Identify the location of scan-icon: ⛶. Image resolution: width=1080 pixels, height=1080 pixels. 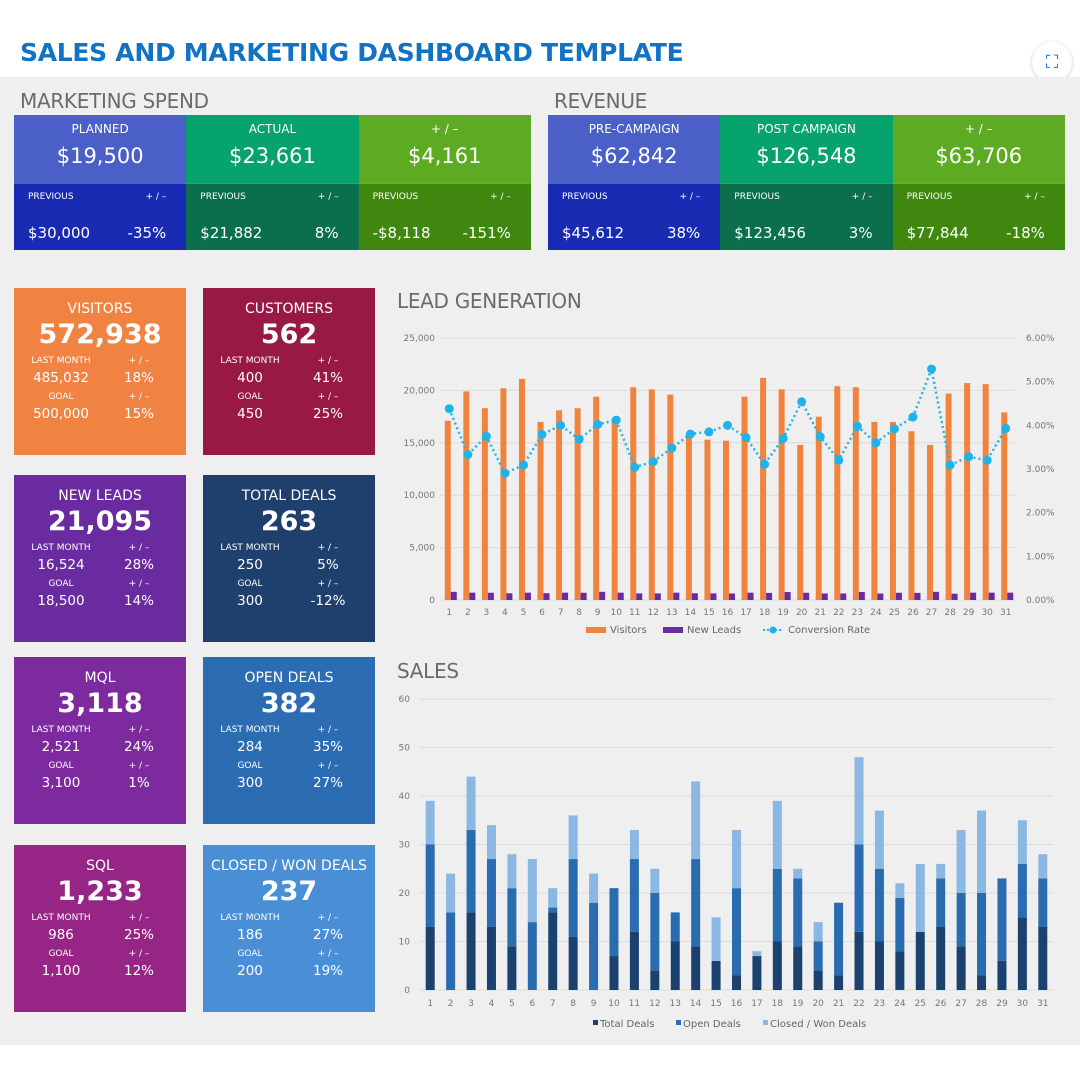
(1052, 62).